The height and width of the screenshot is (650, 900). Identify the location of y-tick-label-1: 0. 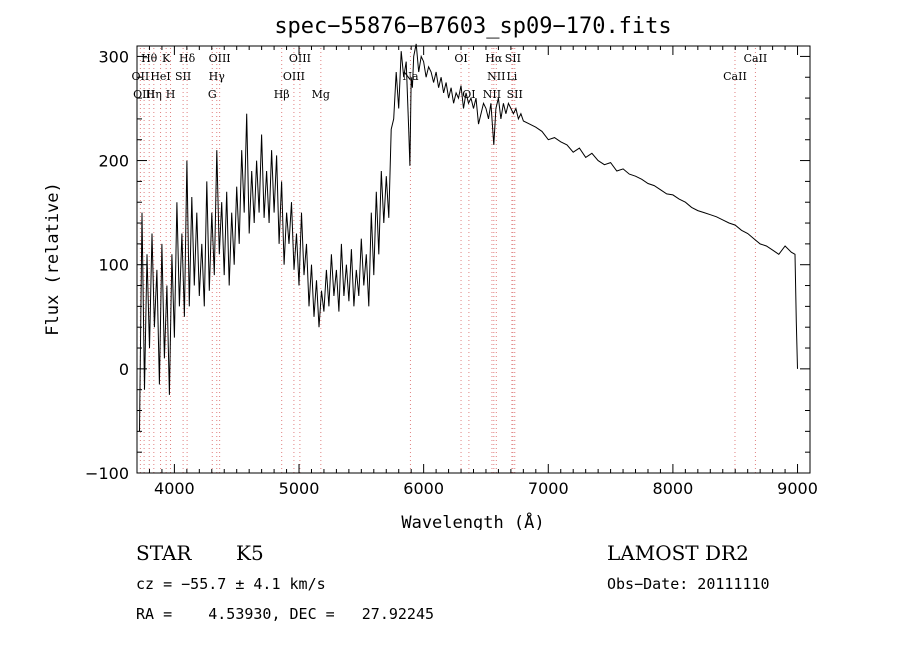
(124, 369).